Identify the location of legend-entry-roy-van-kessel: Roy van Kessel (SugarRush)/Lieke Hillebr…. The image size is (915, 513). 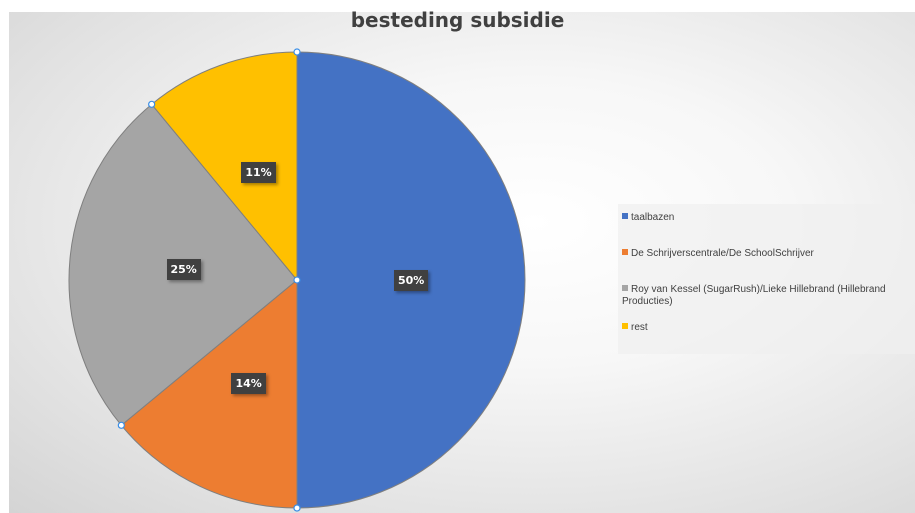
(767, 296).